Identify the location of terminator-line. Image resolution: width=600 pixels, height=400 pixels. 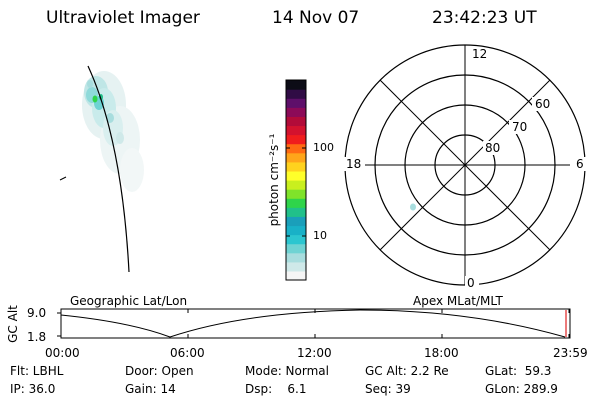
(108, 169).